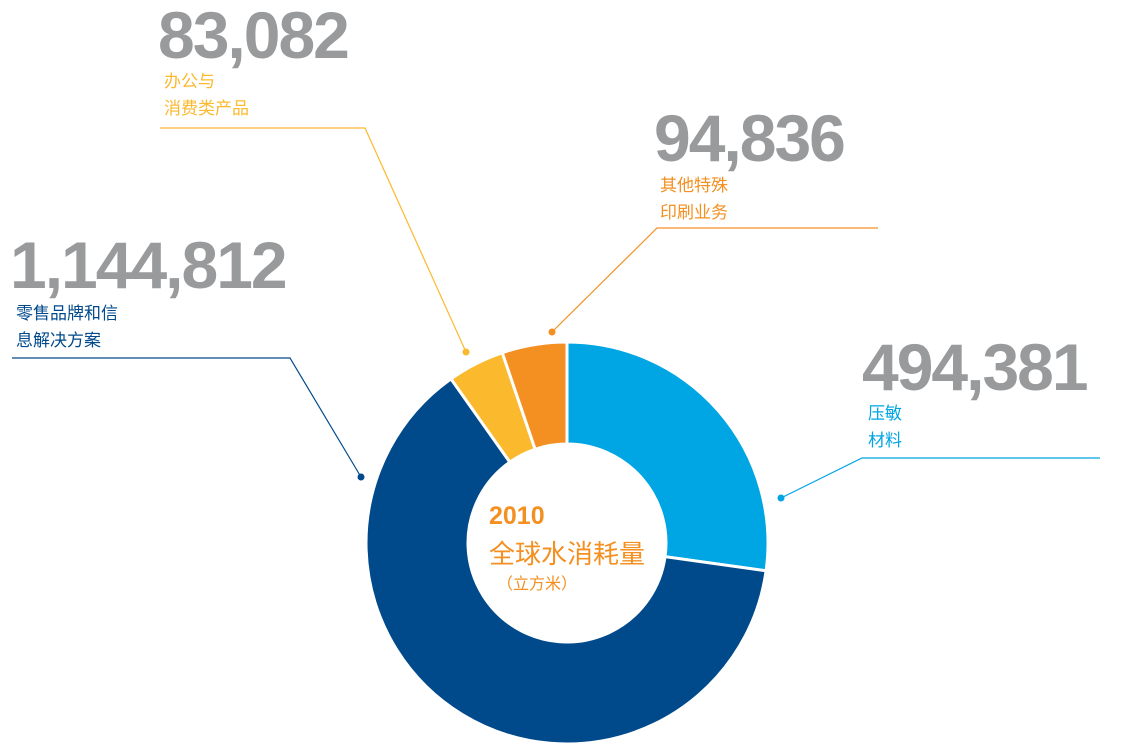 The height and width of the screenshot is (745, 1125). I want to click on value-label: 83,082, so click(254, 36).